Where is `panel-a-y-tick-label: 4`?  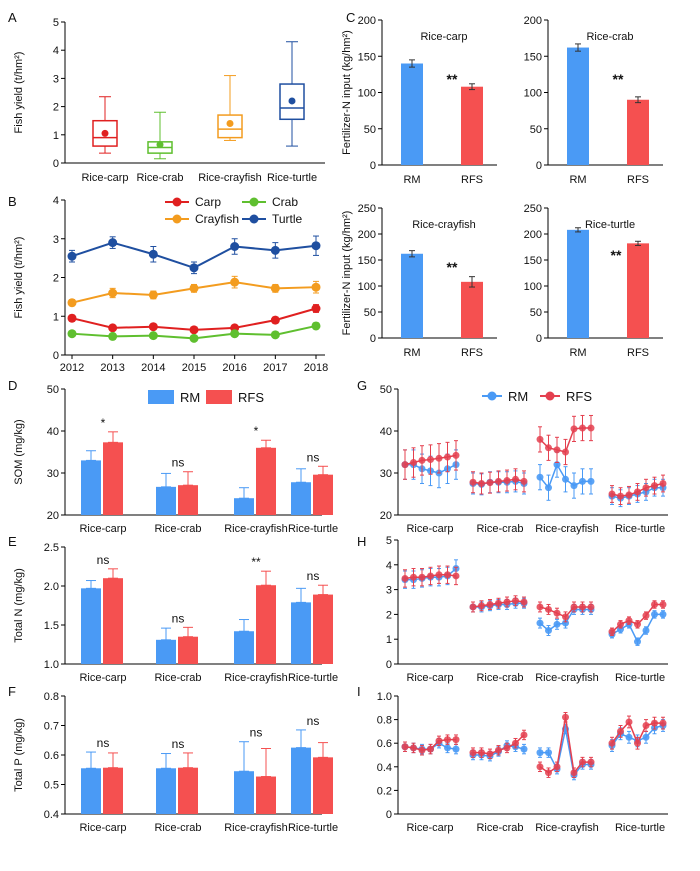 panel-a-y-tick-label: 4 is located at coordinates (56, 51).